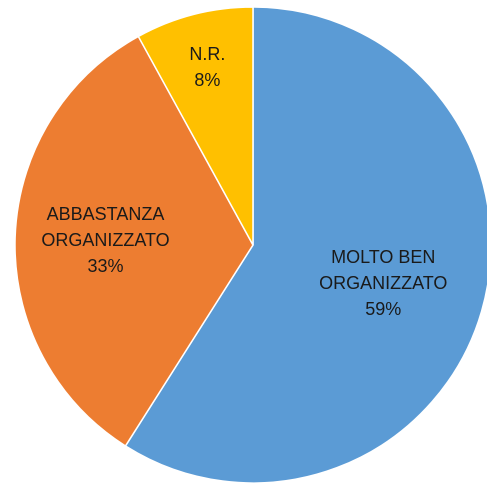  I want to click on slice-label: MOLTO BEN ORGANIZZATO 59%, so click(383, 283).